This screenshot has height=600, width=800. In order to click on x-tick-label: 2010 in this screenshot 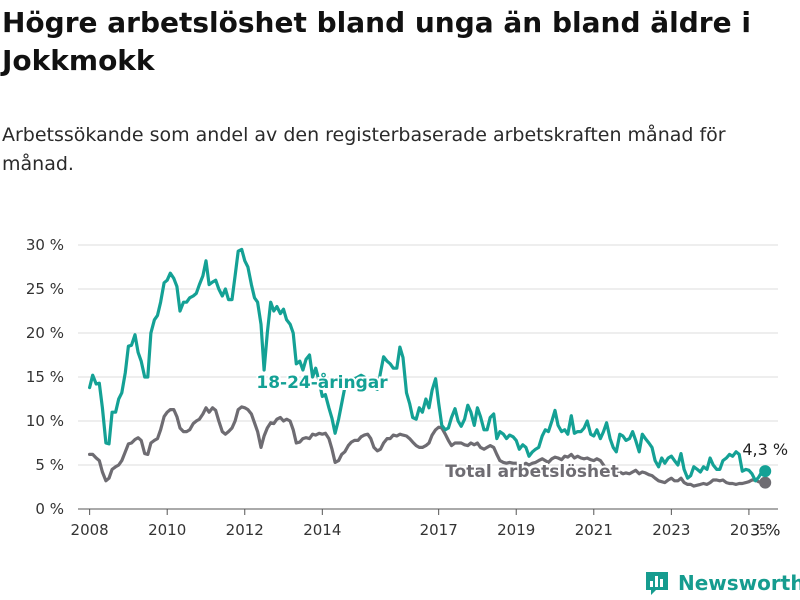, I will do `click(167, 530)`.